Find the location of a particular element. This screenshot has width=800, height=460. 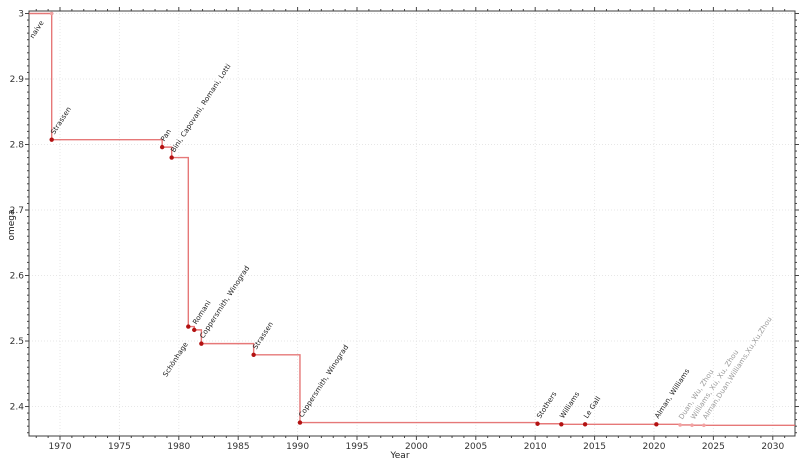

x-tick-label: 2020 is located at coordinates (654, 447).